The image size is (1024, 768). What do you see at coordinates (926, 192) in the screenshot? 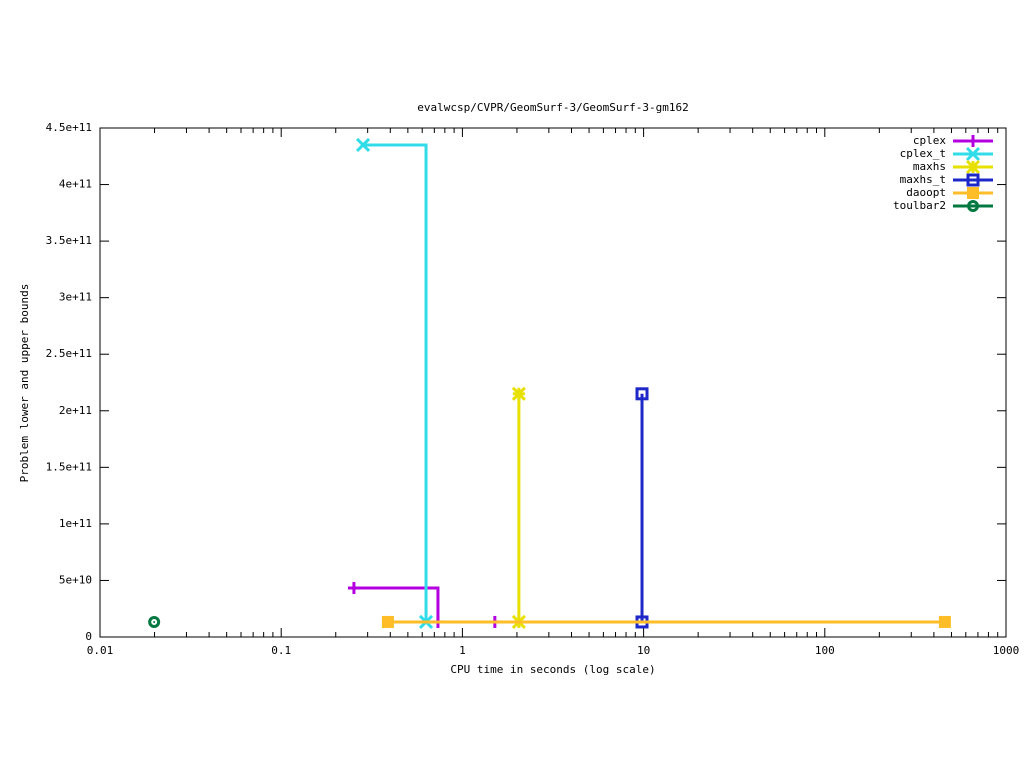
I see `legend-label: daoopt` at bounding box center [926, 192].